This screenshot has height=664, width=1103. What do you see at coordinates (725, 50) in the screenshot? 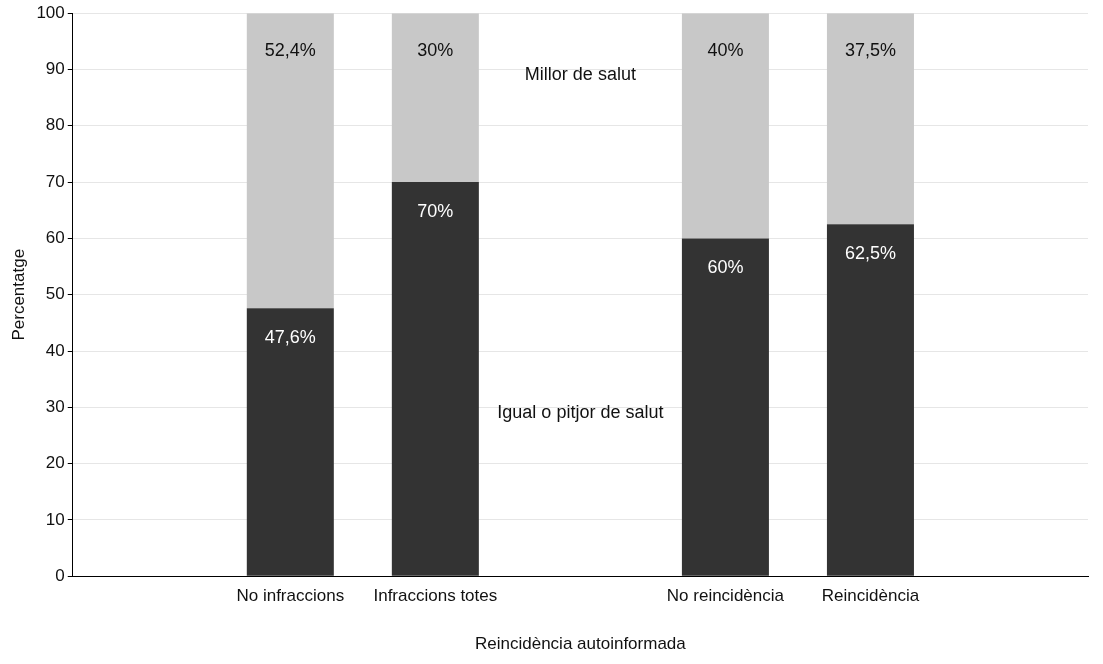
I see `data-label: 40%` at bounding box center [725, 50].